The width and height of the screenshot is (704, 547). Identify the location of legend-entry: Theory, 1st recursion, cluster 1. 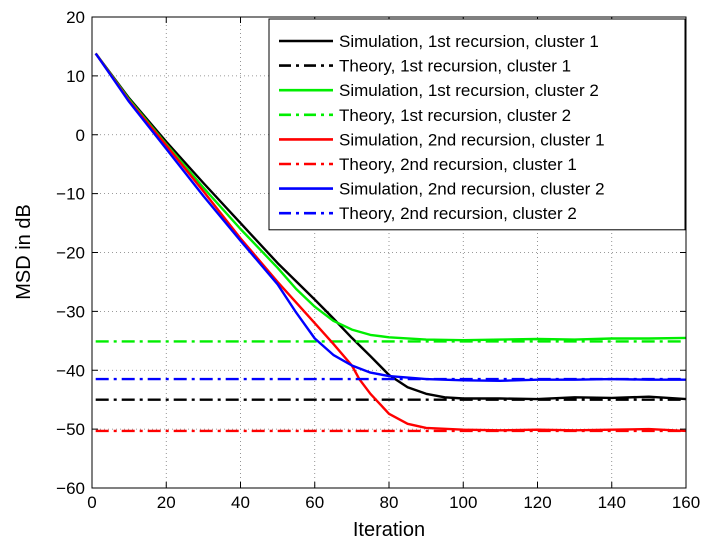
(455, 66).